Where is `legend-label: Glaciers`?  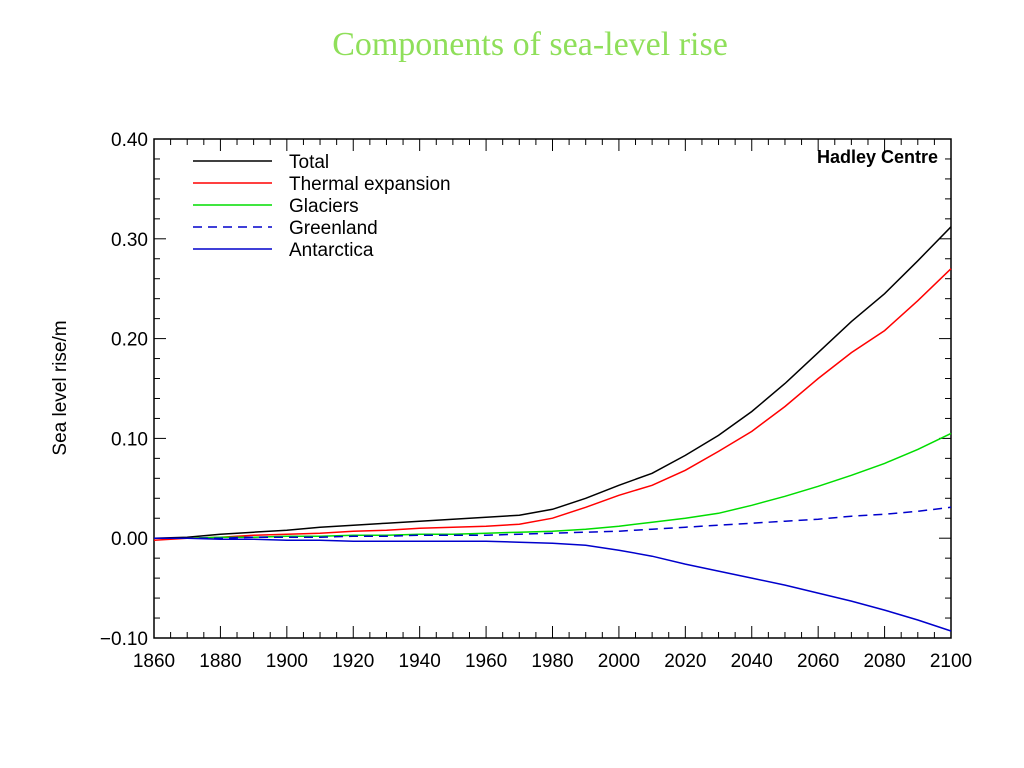 legend-label: Glaciers is located at coordinates (324, 206).